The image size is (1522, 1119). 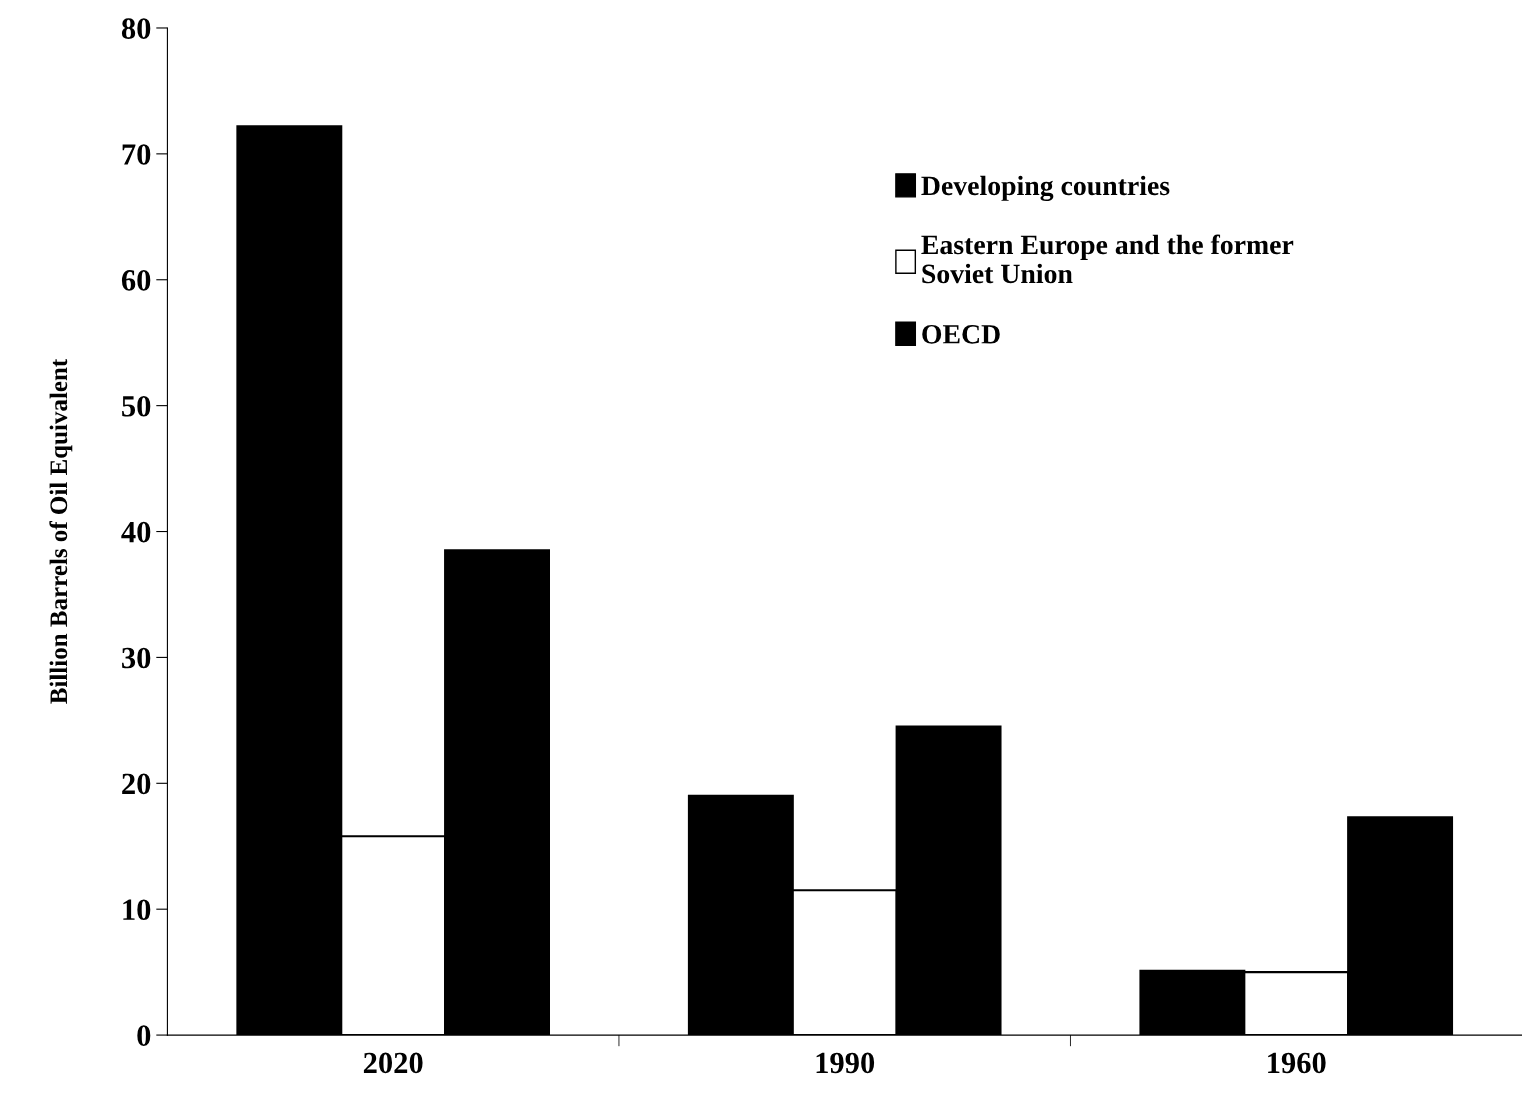 What do you see at coordinates (136, 280) in the screenshot?
I see `y-tick-label: 60` at bounding box center [136, 280].